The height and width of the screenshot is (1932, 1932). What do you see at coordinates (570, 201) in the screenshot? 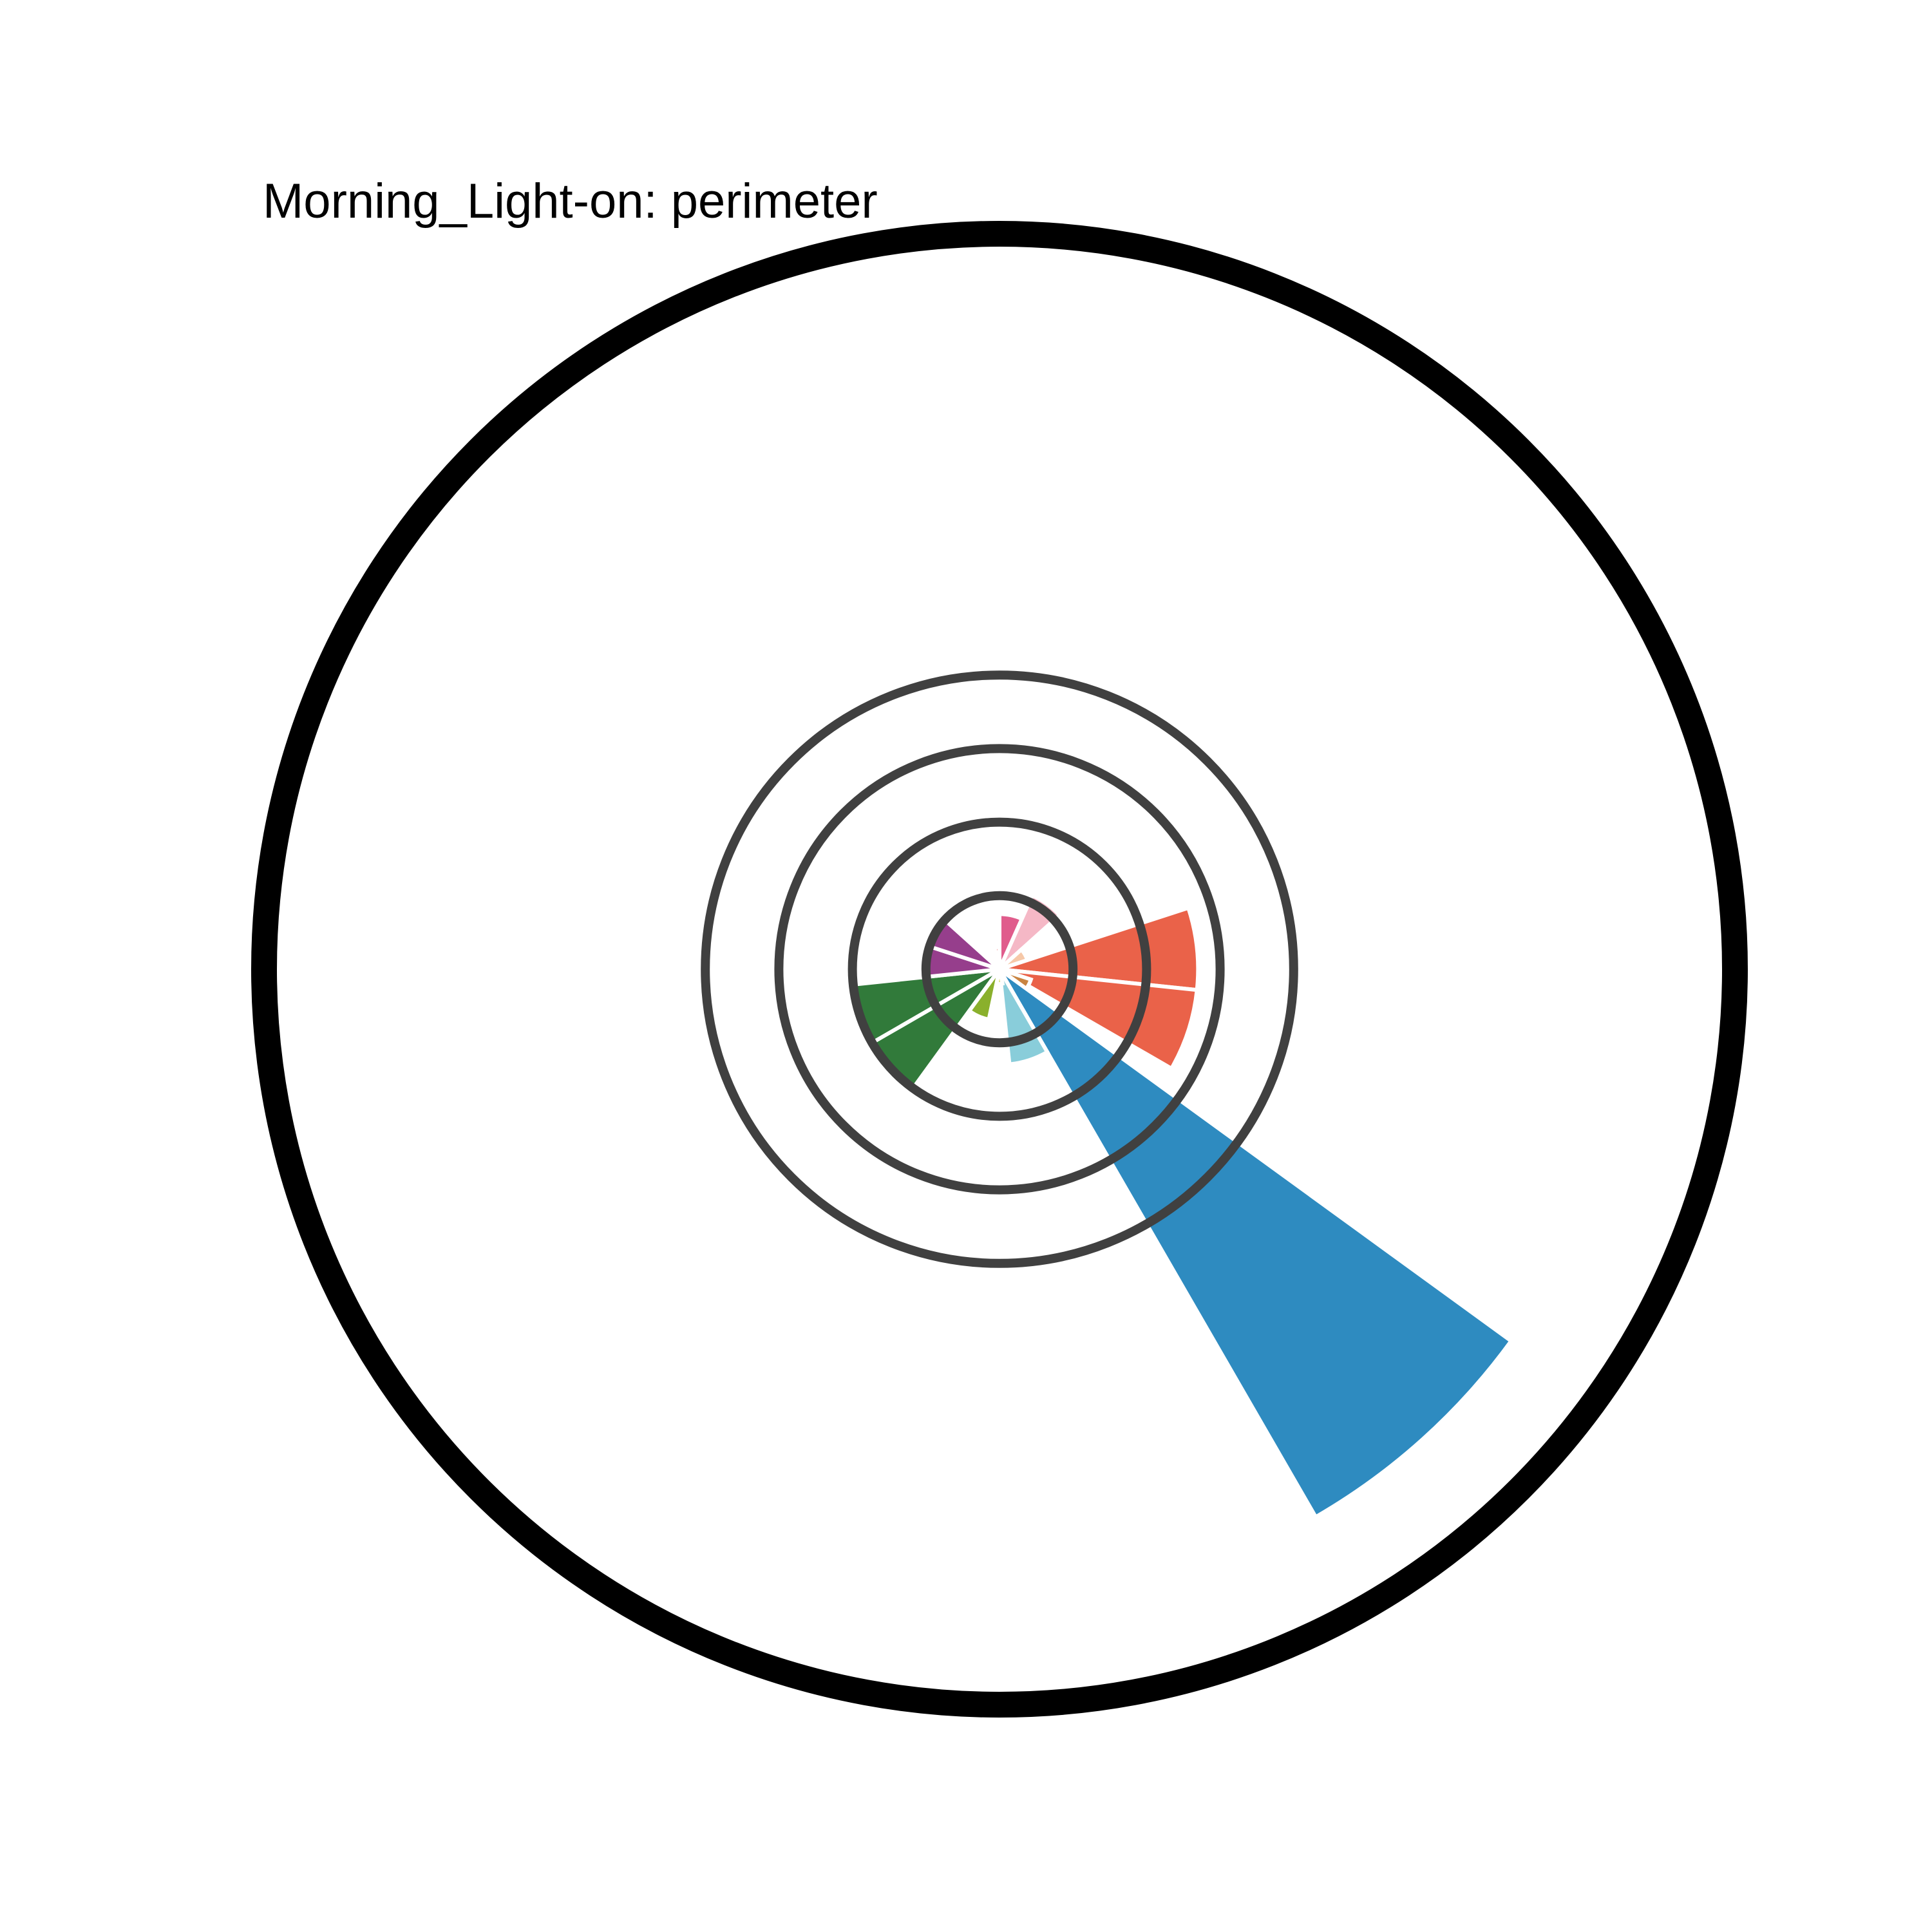
I see `chart-title: Morning_Light-on: perimeter` at bounding box center [570, 201].